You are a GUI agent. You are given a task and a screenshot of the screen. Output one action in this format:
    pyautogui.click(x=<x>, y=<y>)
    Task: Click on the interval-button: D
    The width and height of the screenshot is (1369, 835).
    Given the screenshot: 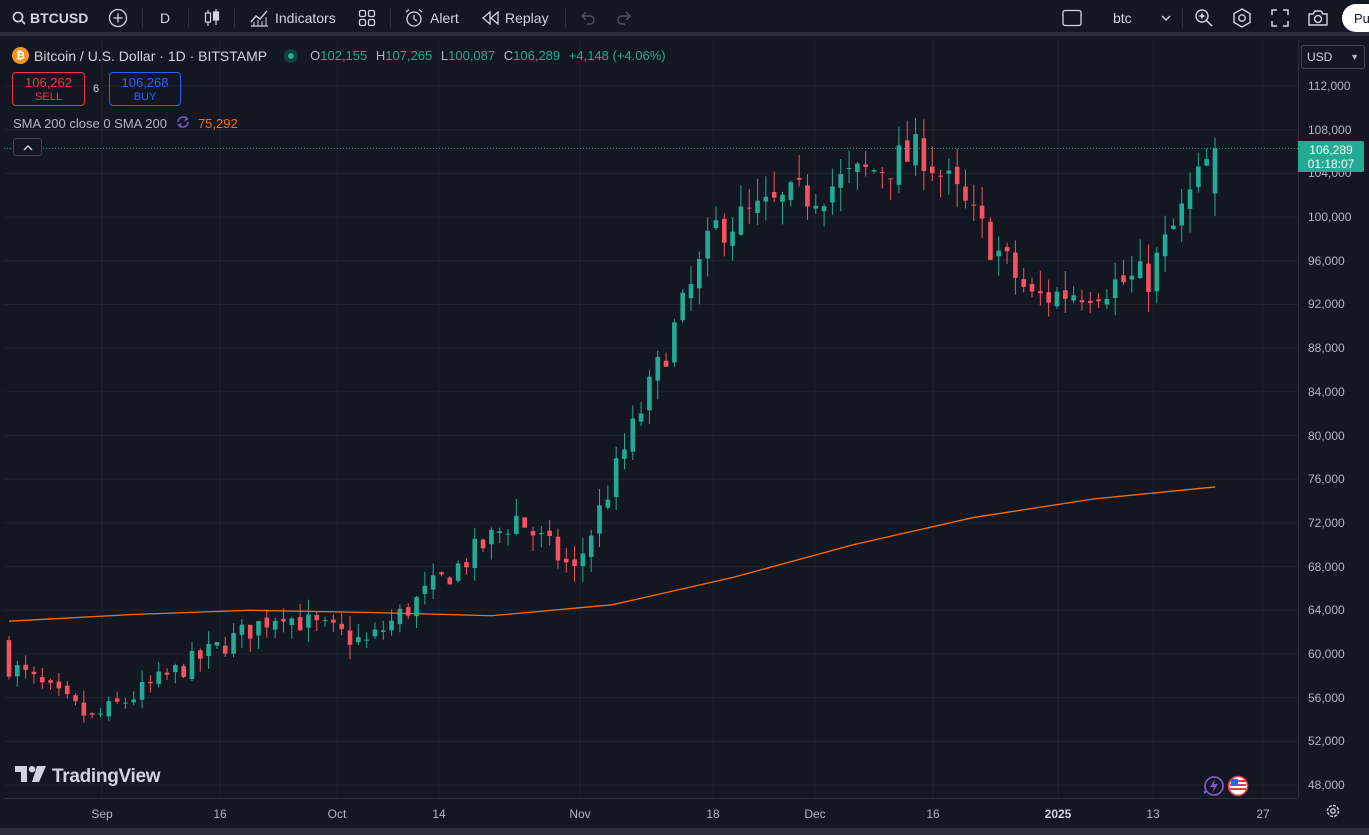 What is the action you would take?
    pyautogui.click(x=165, y=18)
    